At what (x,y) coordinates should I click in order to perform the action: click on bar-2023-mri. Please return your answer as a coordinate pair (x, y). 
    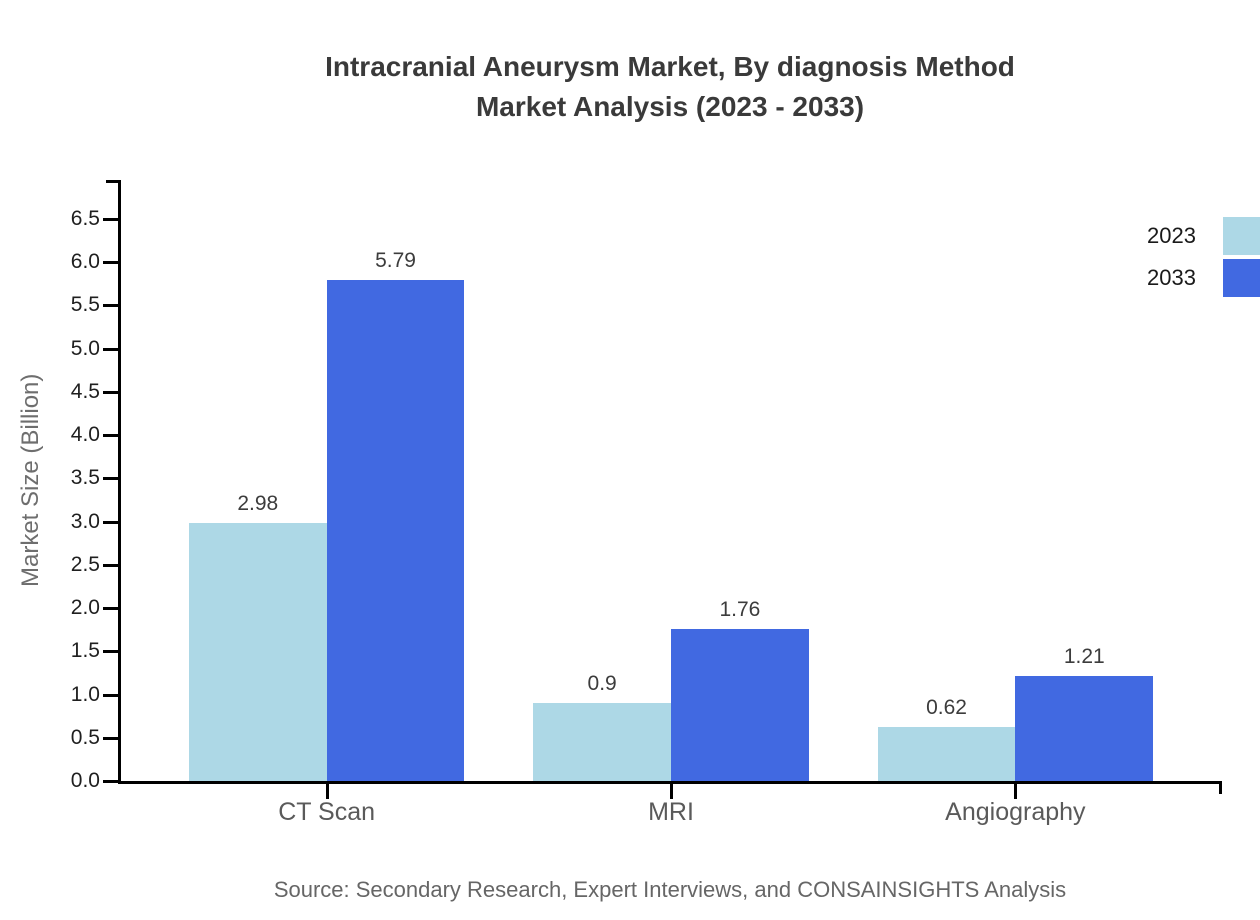
    Looking at the image, I should click on (602, 742).